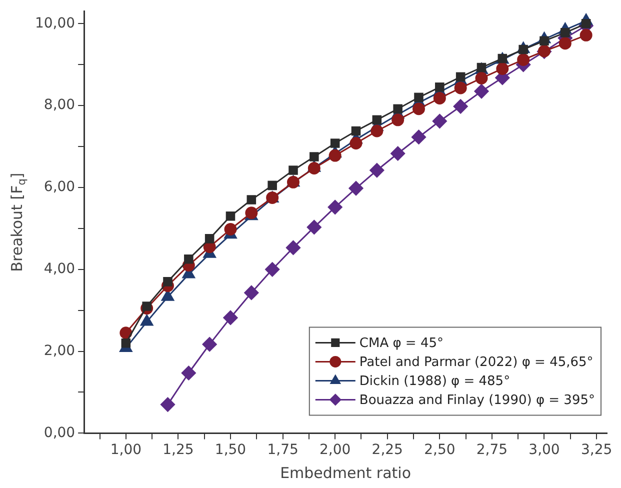 The image size is (621, 488). I want to click on legend-label: Dickin (1988) φ = 485°, so click(434, 382).